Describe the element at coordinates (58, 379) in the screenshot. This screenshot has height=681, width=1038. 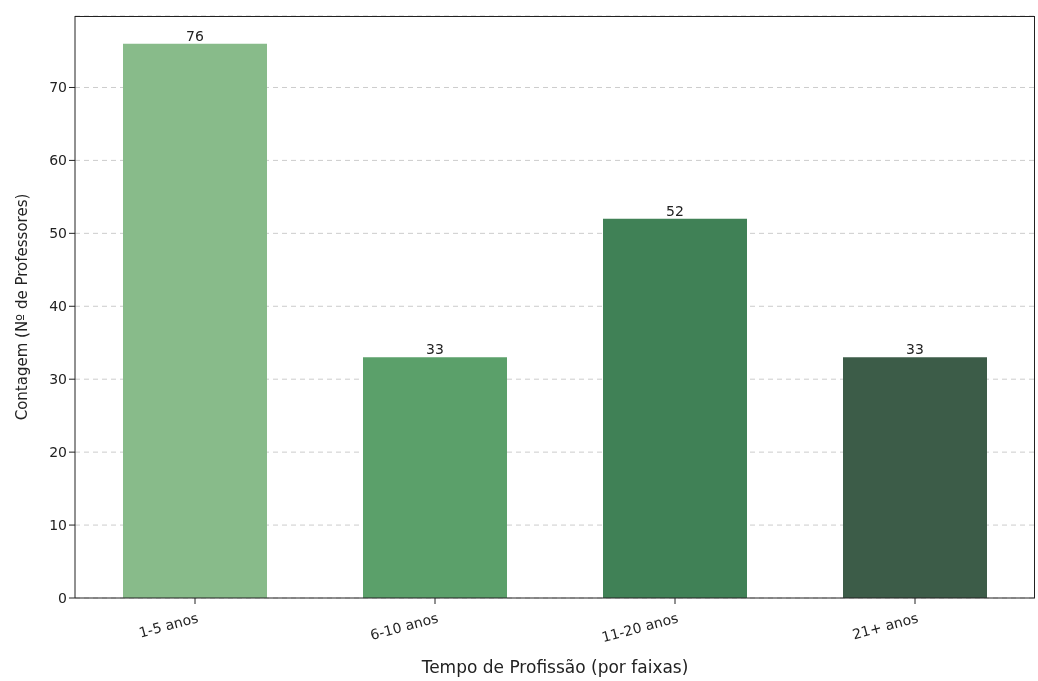
I see `y-tick-label: 30` at that location.